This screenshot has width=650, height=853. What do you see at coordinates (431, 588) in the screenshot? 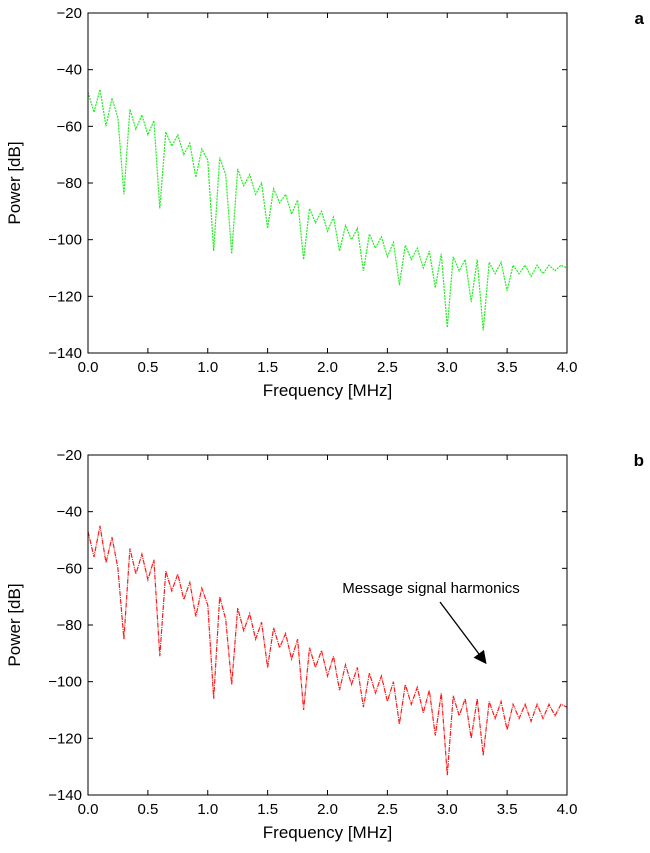
I see `annotation: Message signal harmonics` at bounding box center [431, 588].